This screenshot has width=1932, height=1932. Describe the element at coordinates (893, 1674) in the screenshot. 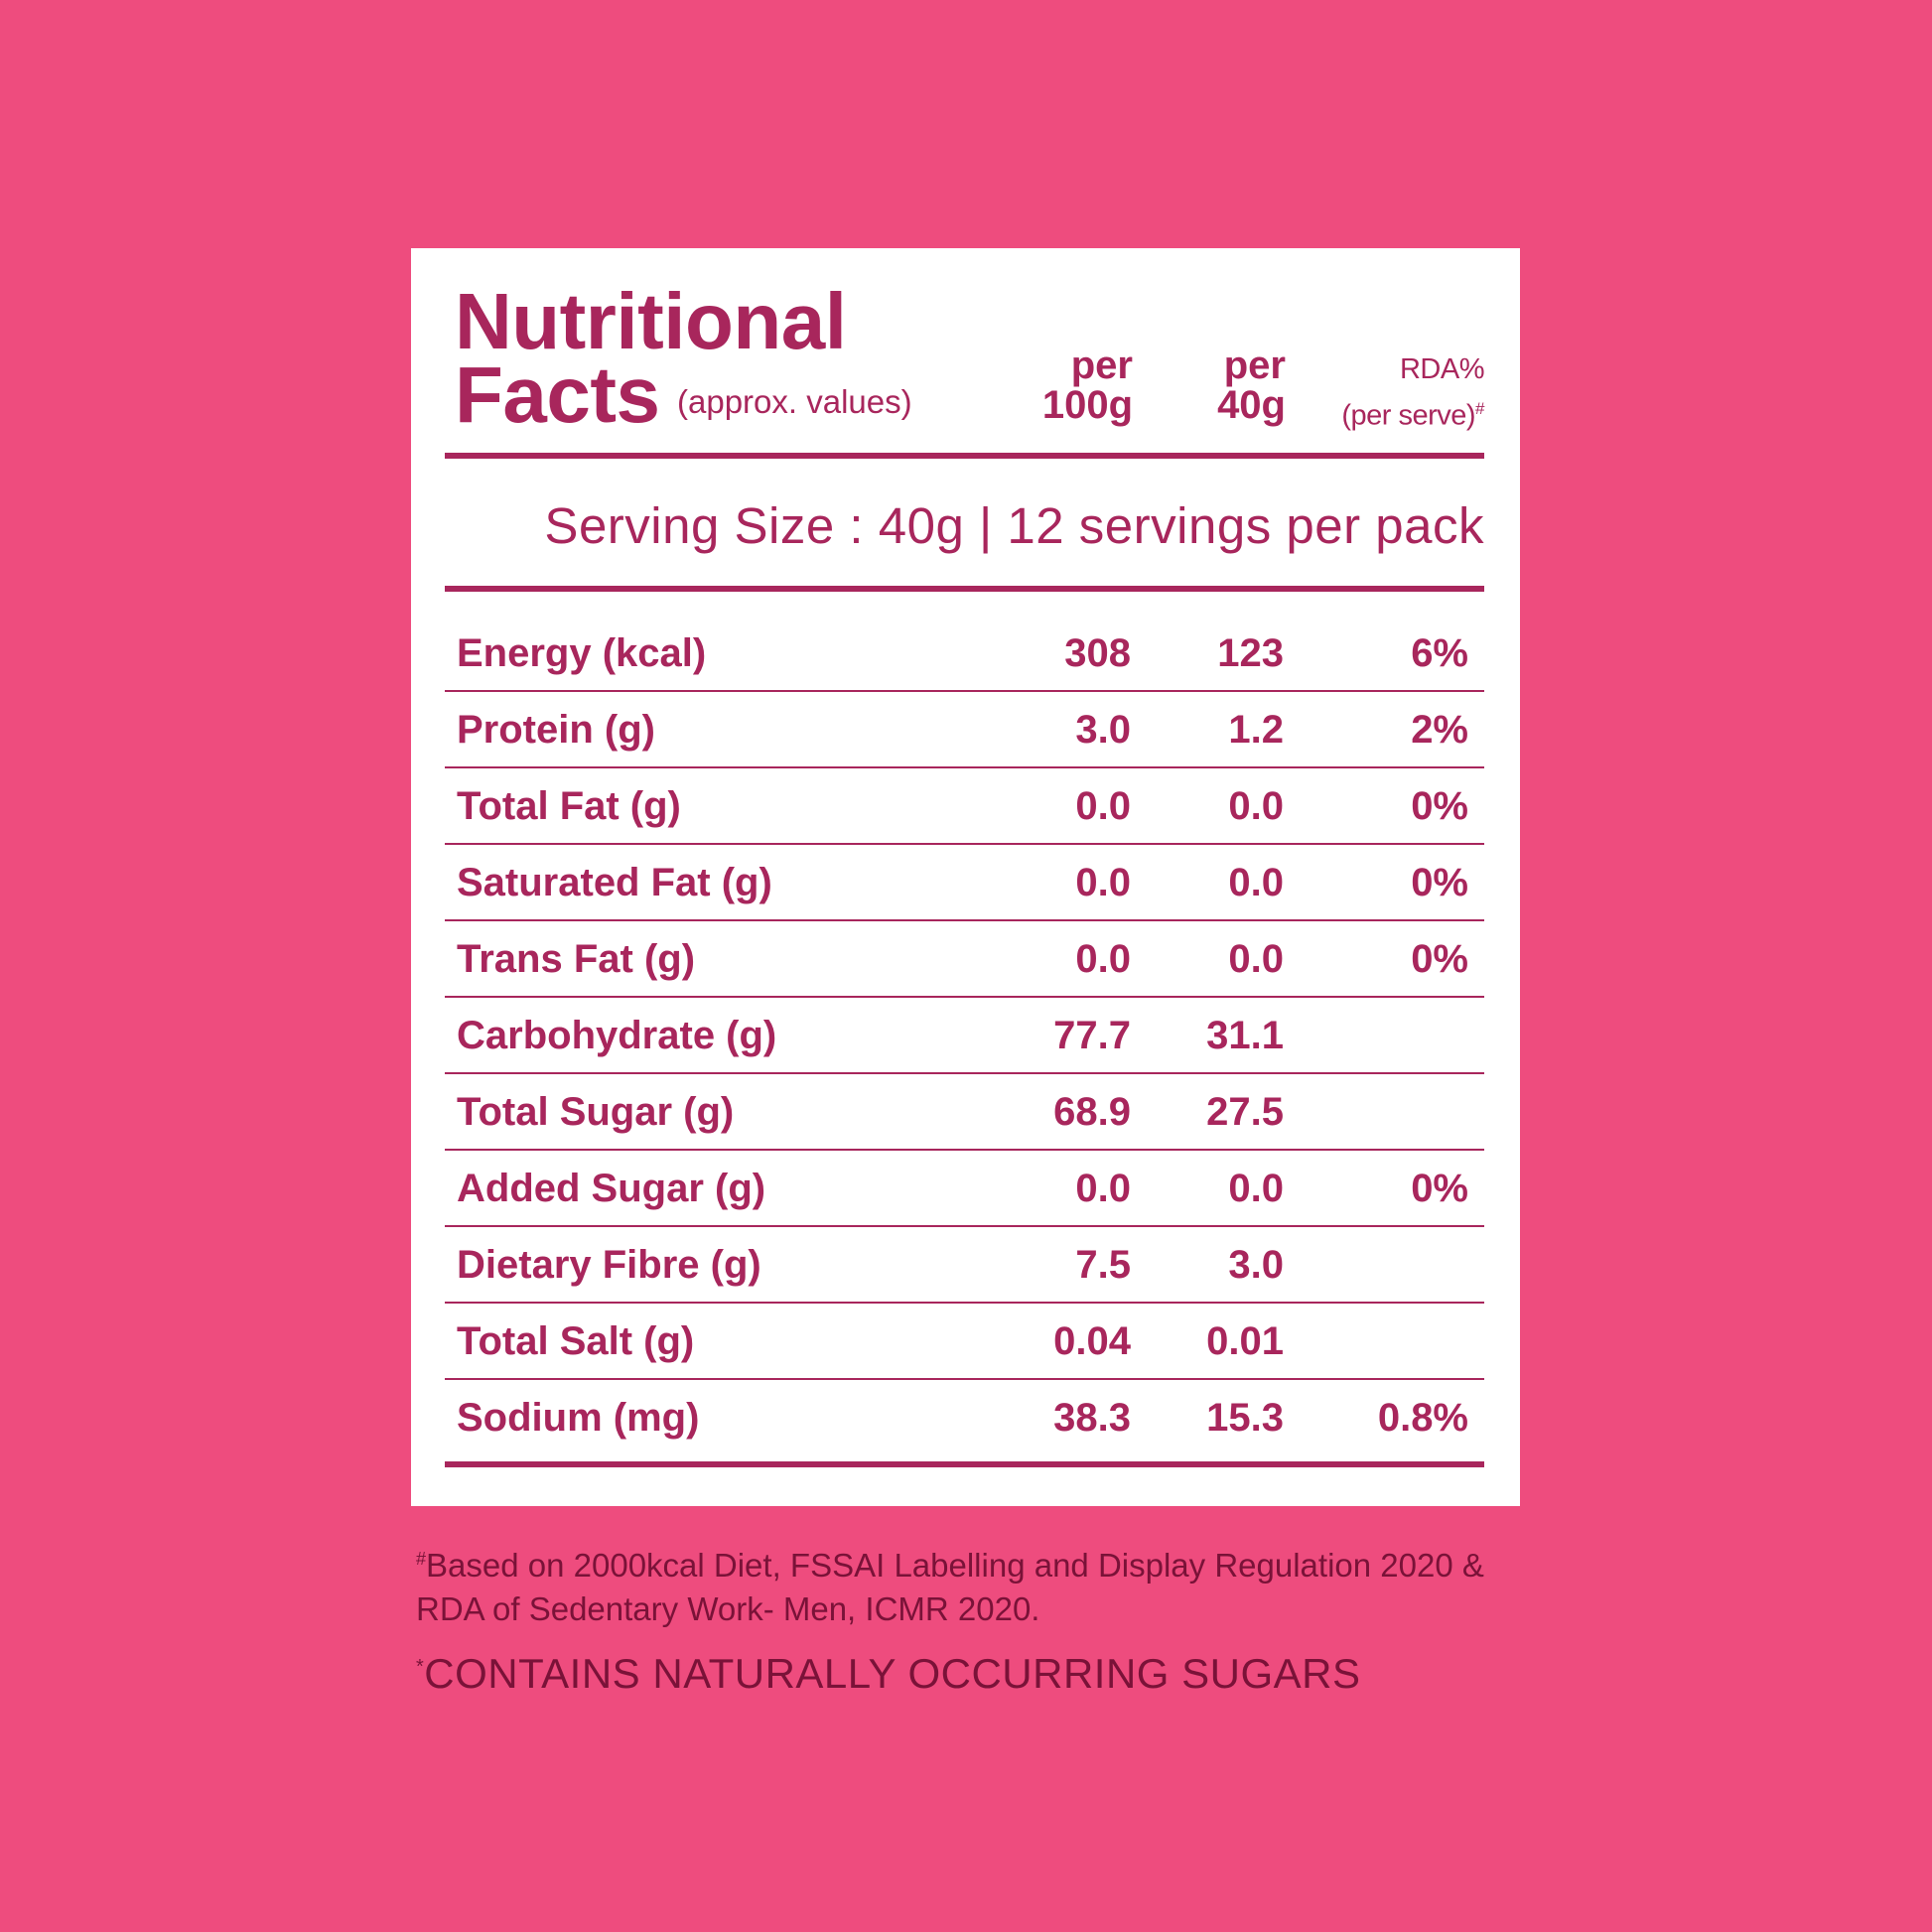

I see `contains-text: CONTAINS NATURALLY OCCURRING SUGARS` at that location.